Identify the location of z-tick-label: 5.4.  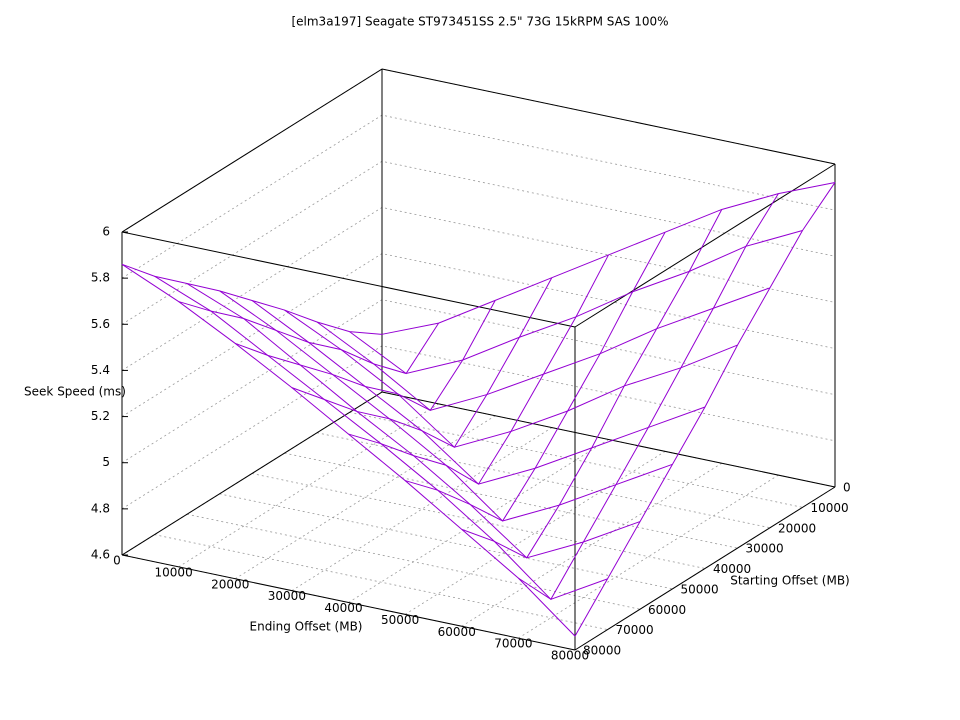
(100, 370).